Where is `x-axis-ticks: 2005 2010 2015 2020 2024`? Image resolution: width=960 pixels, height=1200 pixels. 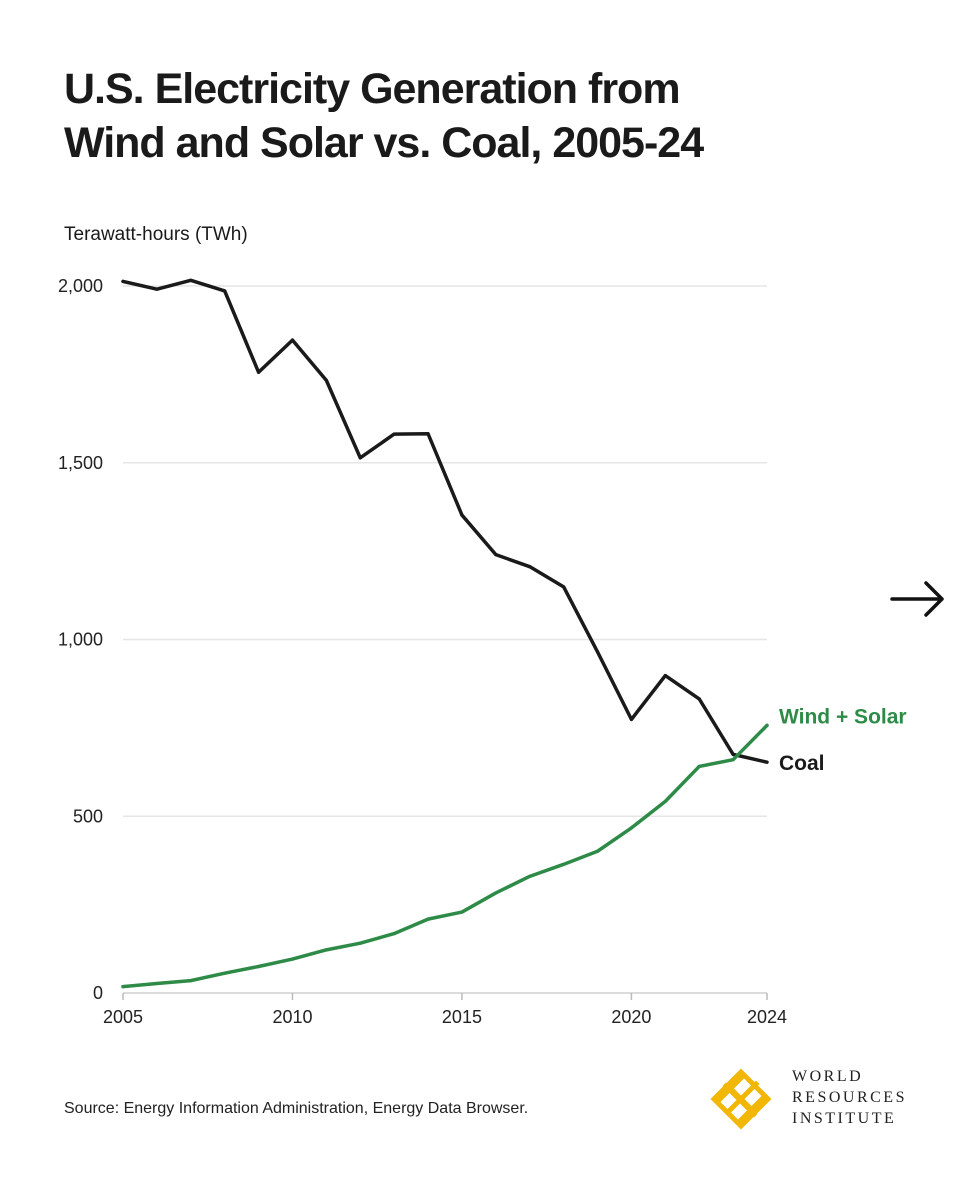 x-axis-ticks: 2005 2010 2015 2020 2024 is located at coordinates (445, 1010).